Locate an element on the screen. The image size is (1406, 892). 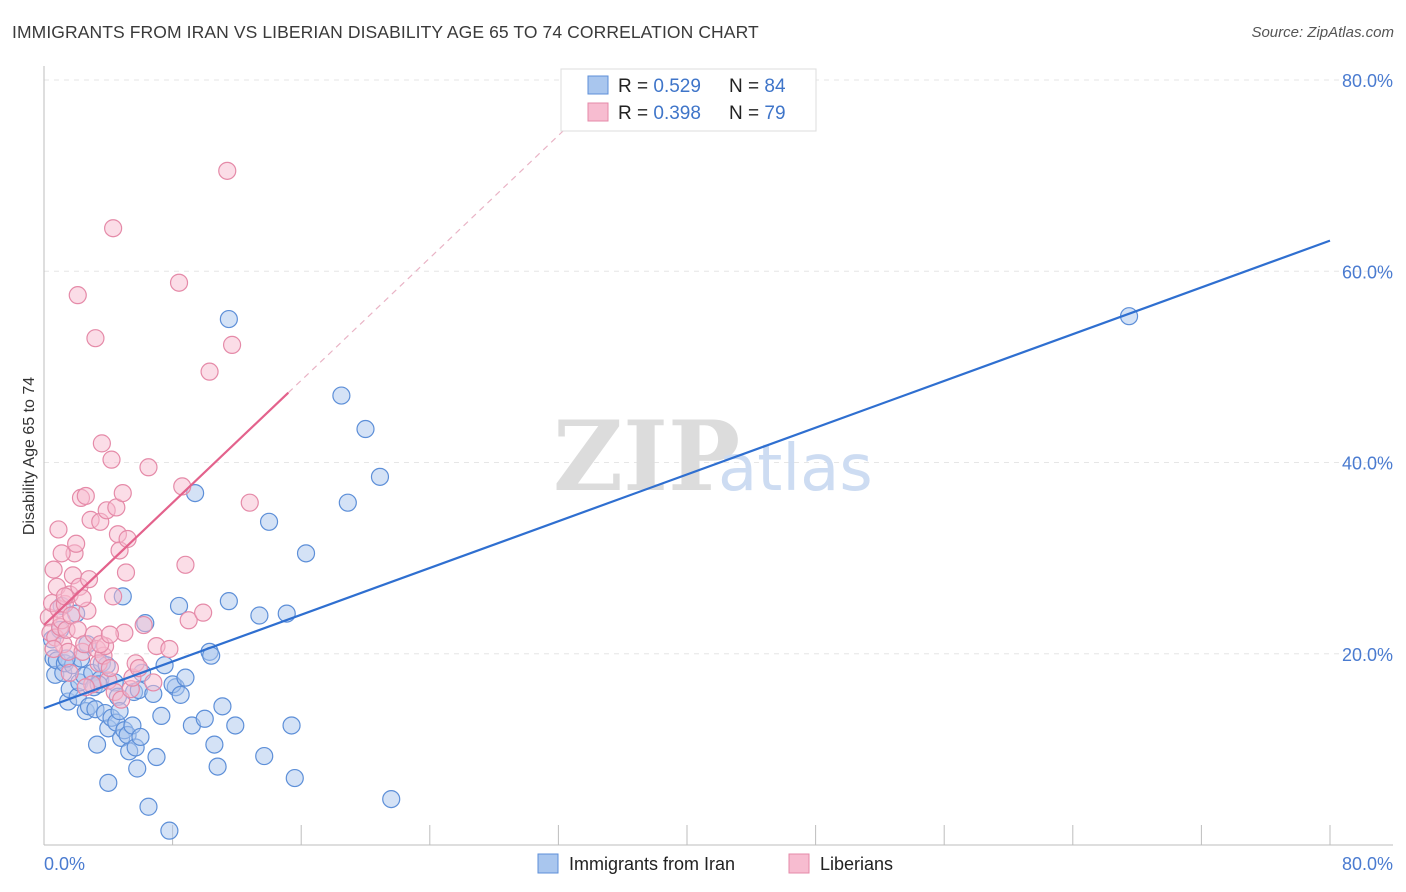
source-label: Source: ZipAtlas.com is located at coordinates (1322, 32).